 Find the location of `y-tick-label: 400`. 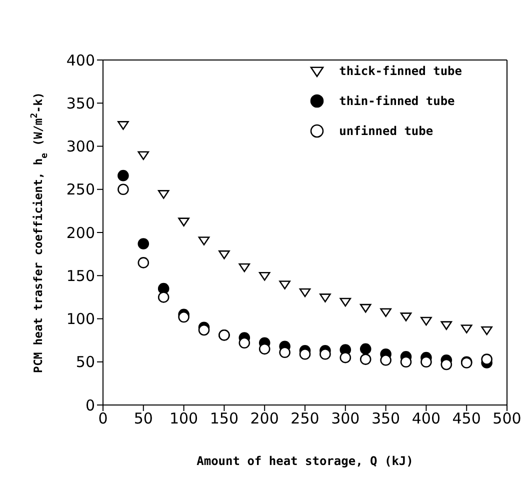

y-tick-label: 400 is located at coordinates (80, 60).